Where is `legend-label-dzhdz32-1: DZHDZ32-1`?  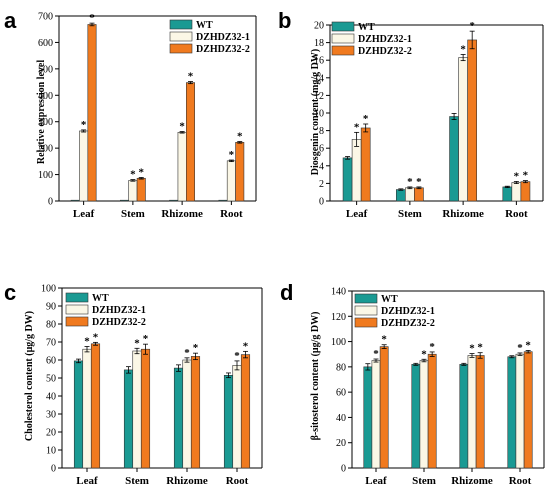
legend-label-dzhdz32-1: DZHDZ32-1 is located at coordinates (385, 39).